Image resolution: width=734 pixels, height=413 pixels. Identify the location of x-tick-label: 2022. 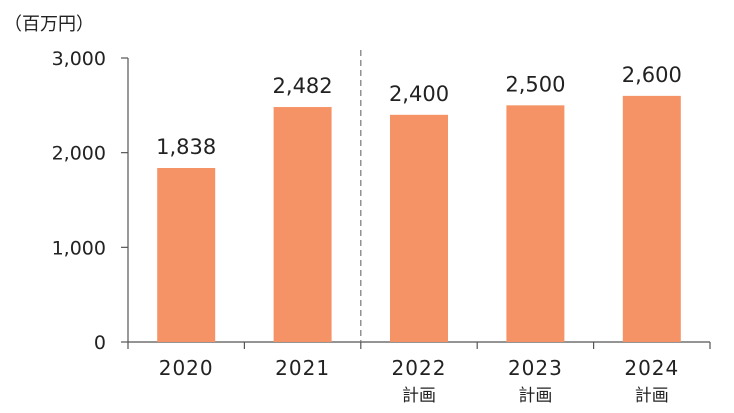
(419, 368).